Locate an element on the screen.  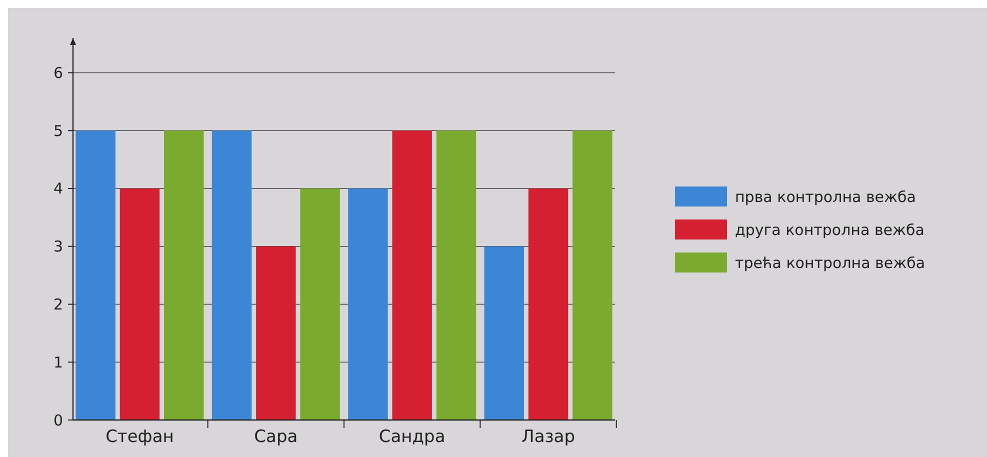
x-tick-label: Сандра is located at coordinates (412, 437).